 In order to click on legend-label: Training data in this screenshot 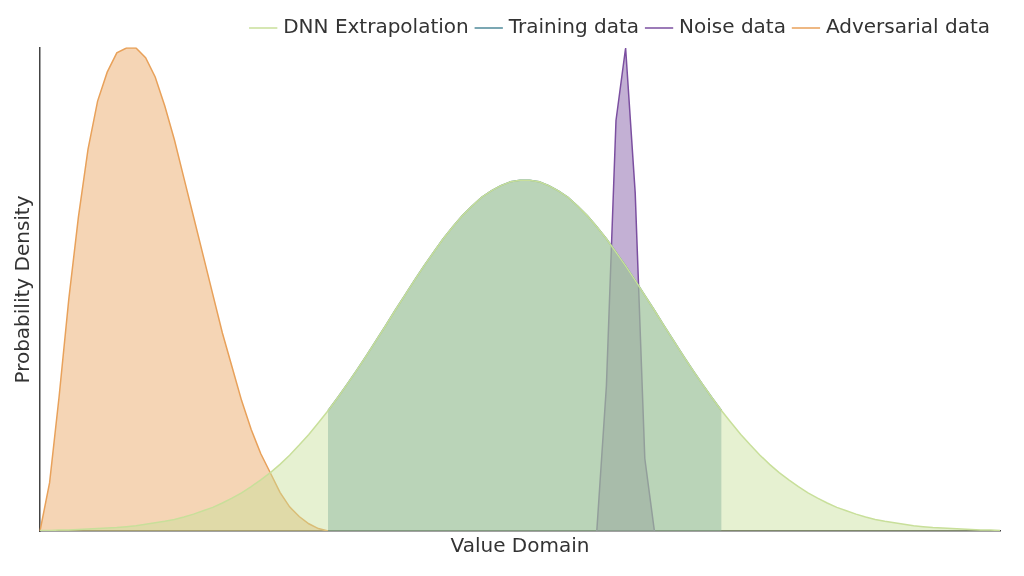, I will do `click(573, 26)`.